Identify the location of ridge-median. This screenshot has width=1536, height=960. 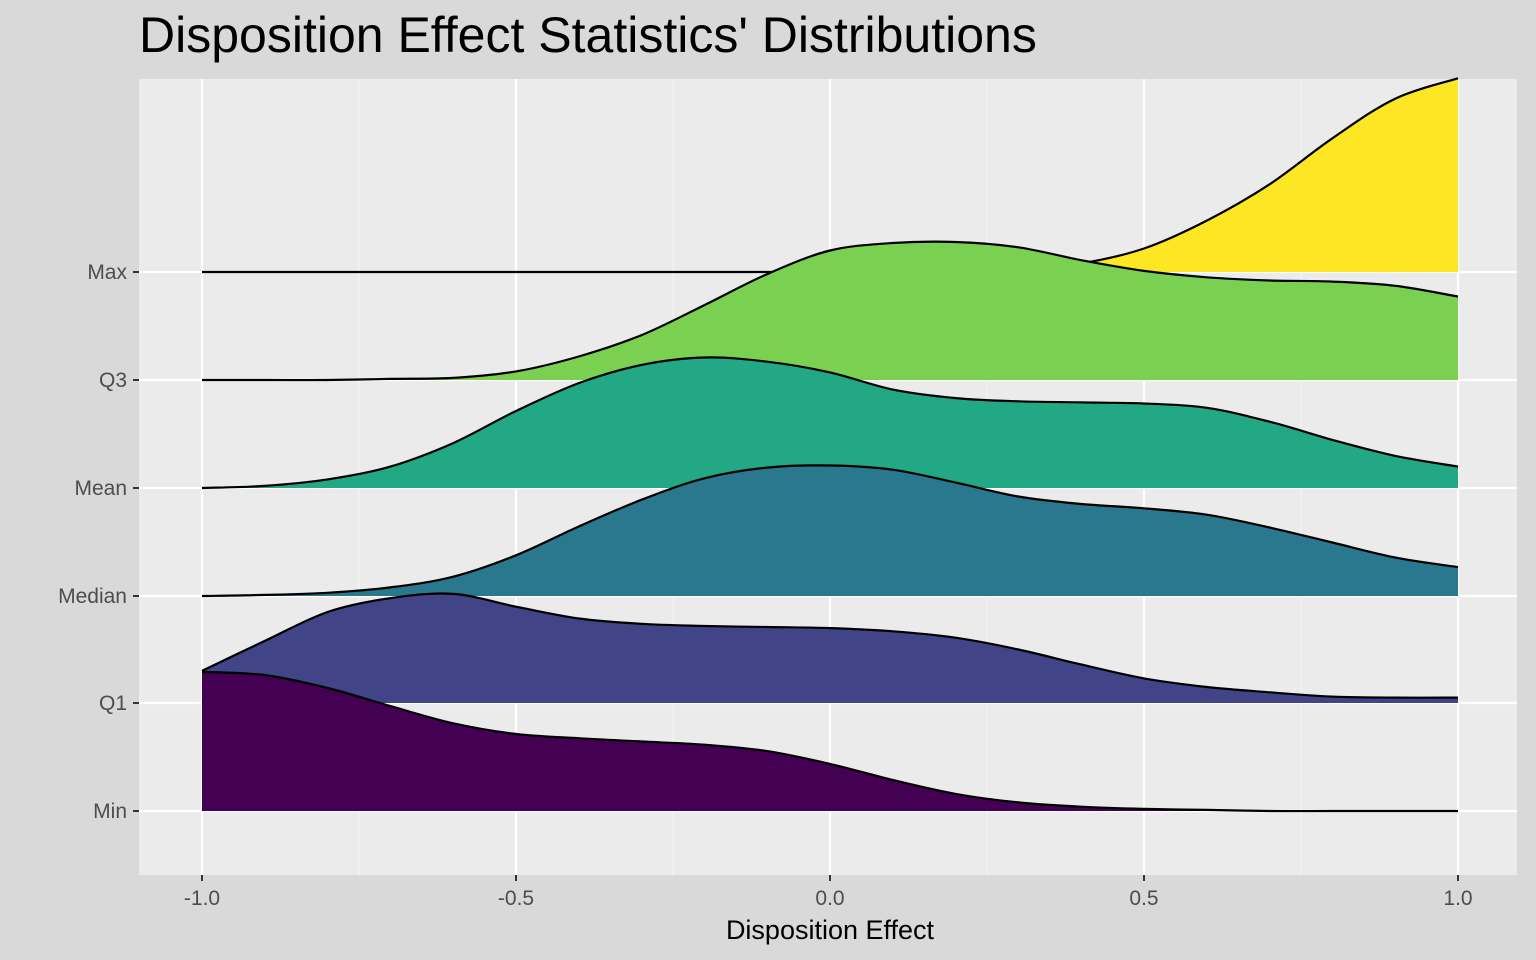
(830, 531).